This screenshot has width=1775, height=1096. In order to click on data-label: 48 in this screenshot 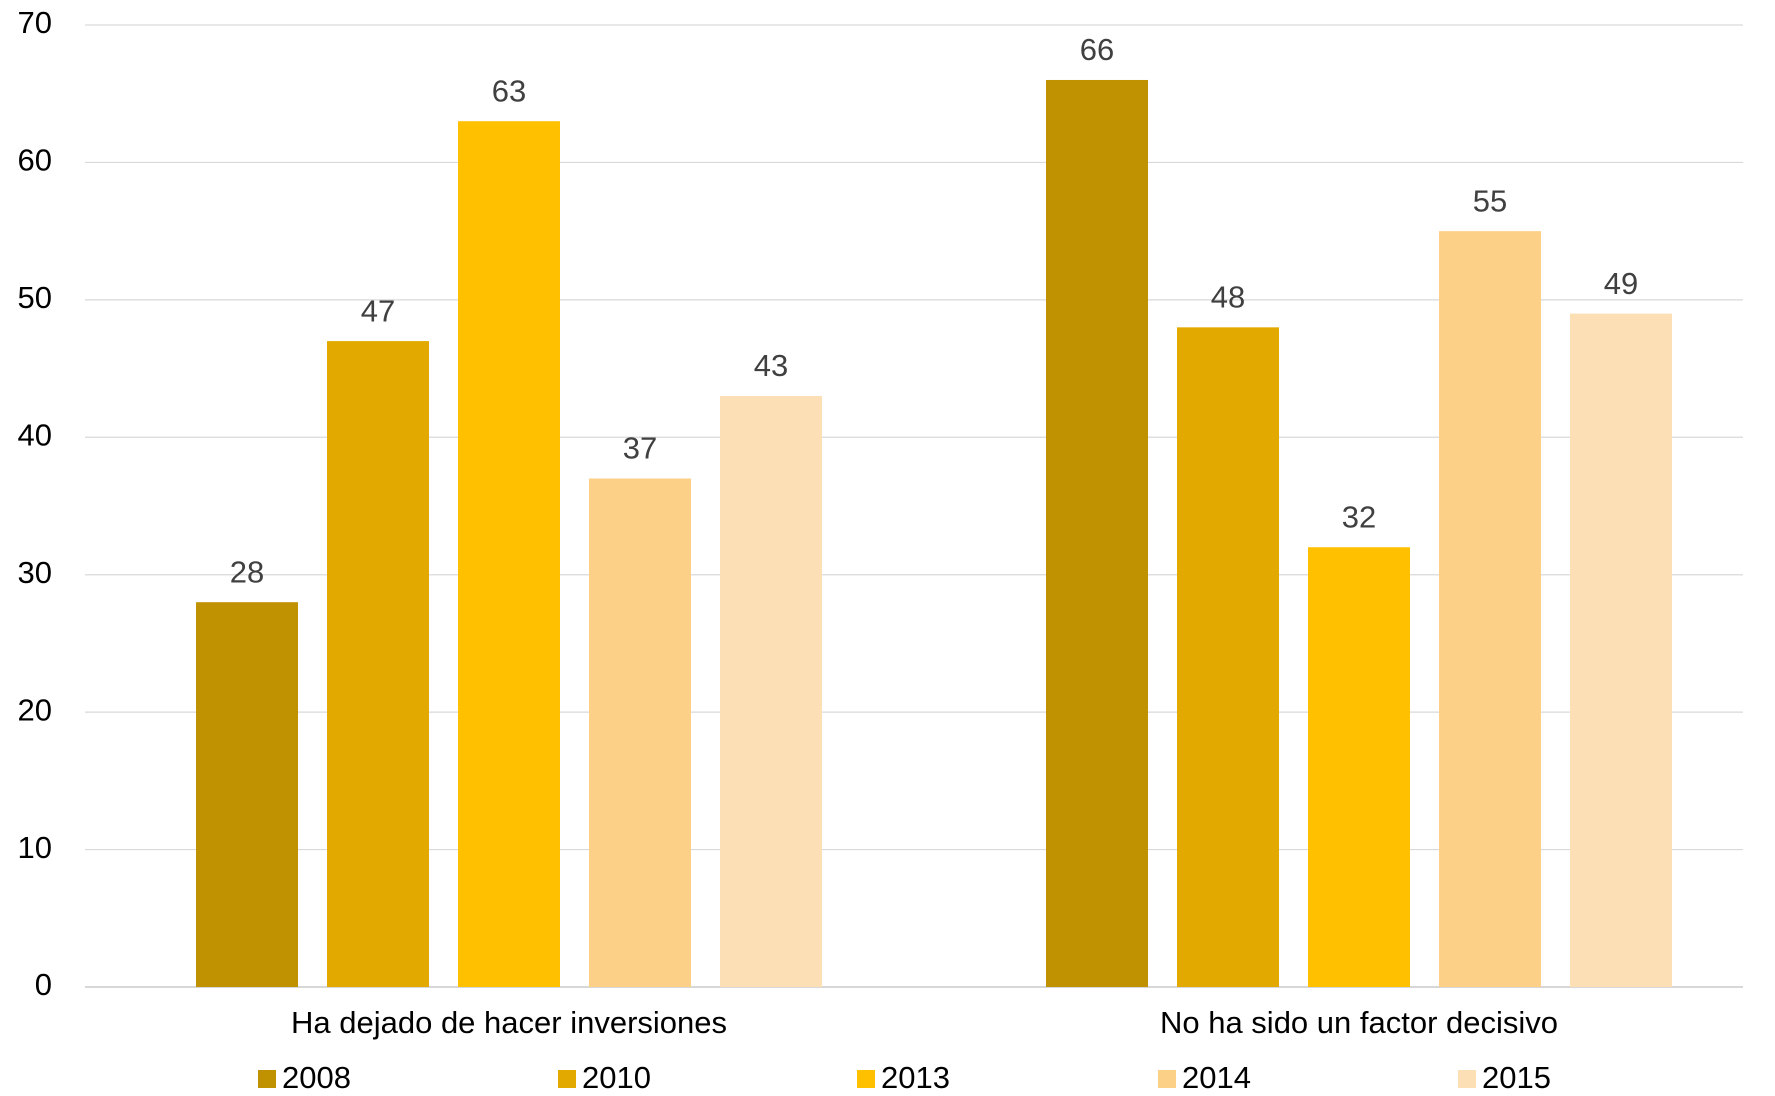, I will do `click(1228, 297)`.